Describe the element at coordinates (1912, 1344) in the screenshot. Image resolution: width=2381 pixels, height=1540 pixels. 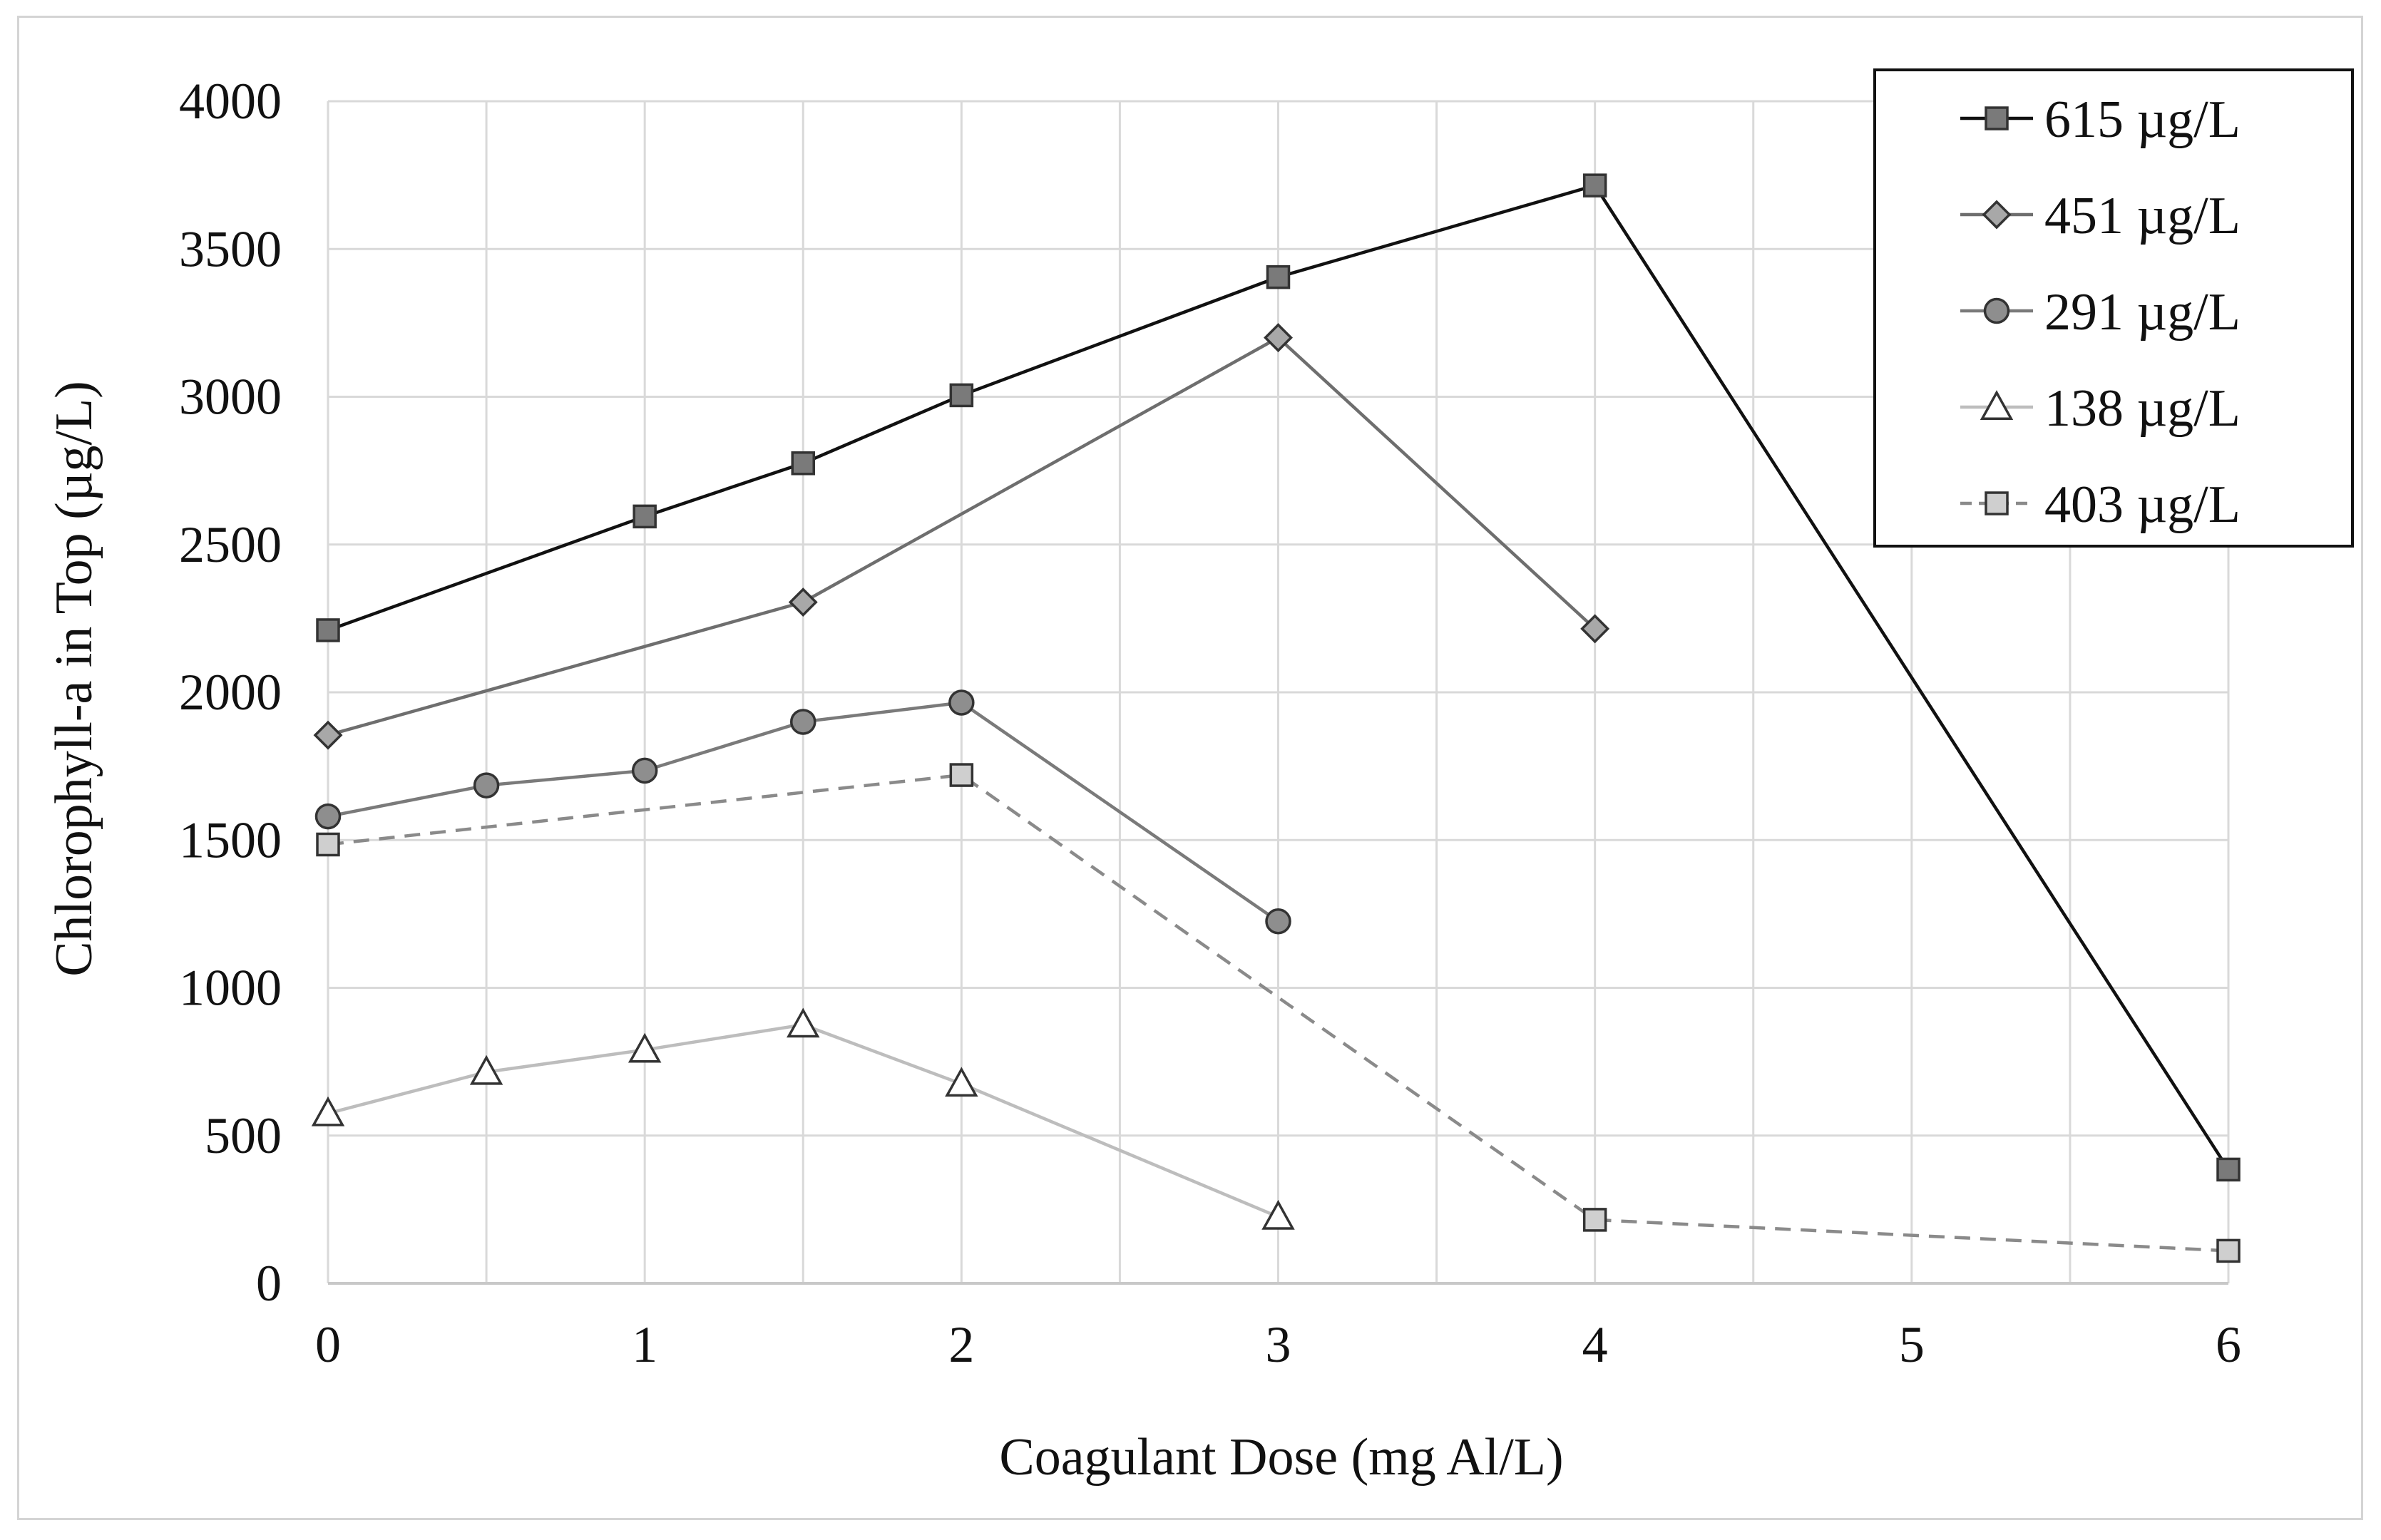
I see `x-tick-label: 5` at that location.